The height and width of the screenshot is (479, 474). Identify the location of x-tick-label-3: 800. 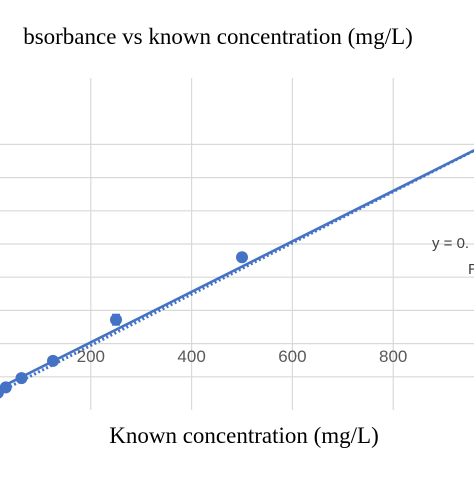
(393, 356).